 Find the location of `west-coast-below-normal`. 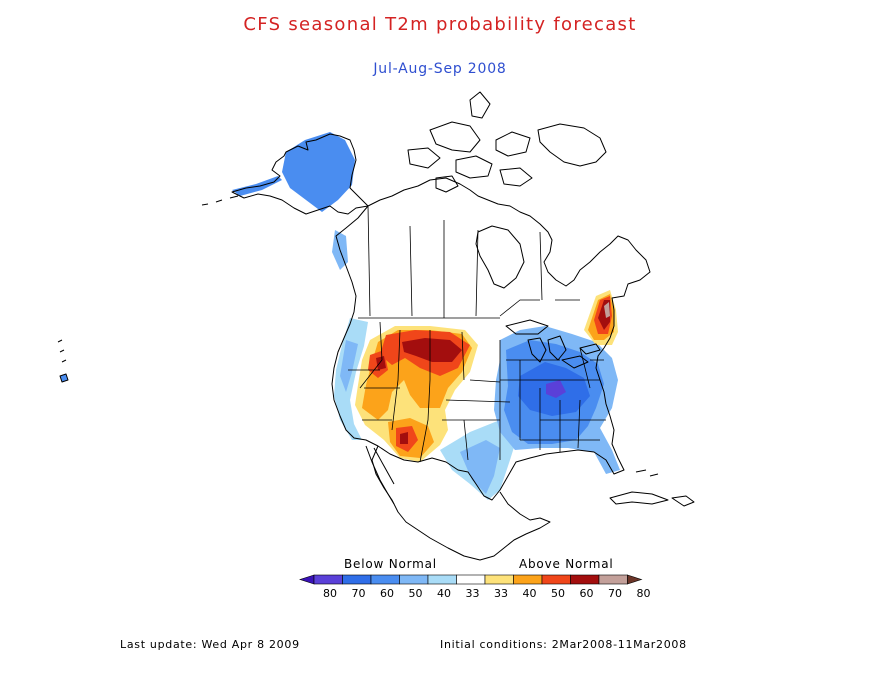

west-coast-below-normal is located at coordinates (351, 379).